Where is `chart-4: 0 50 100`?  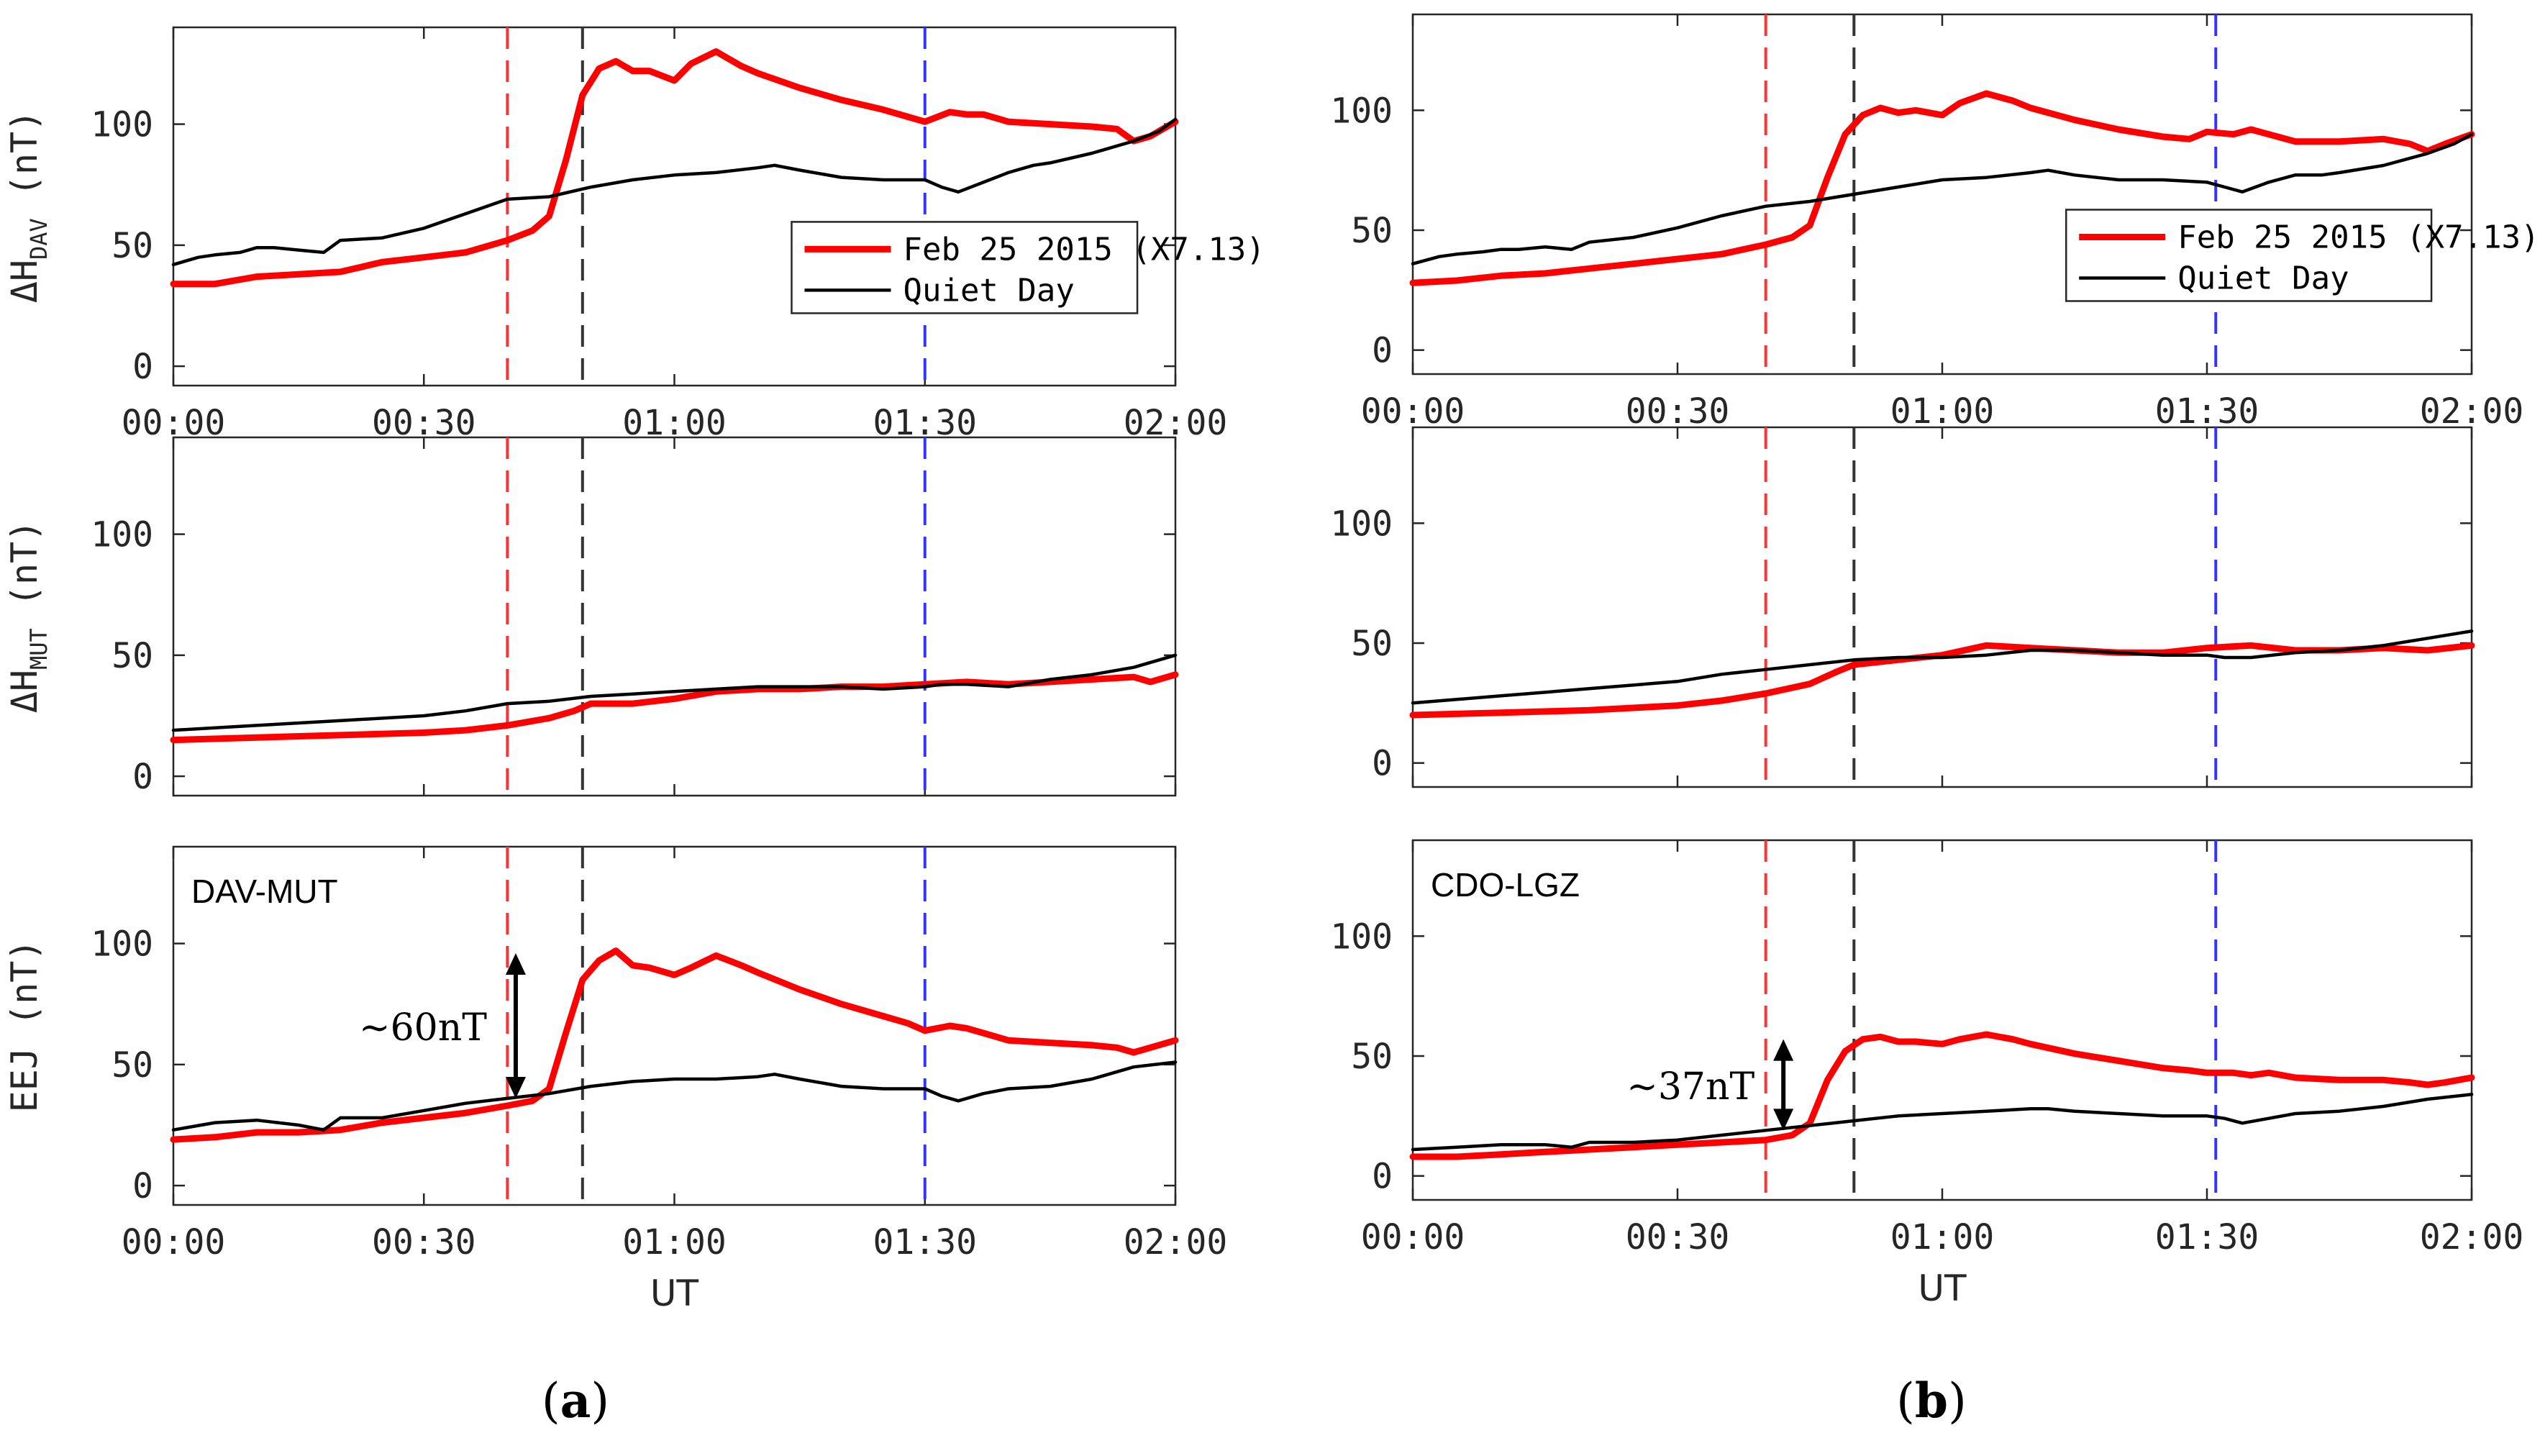 chart-4: 0 50 100 is located at coordinates (1902, 607).